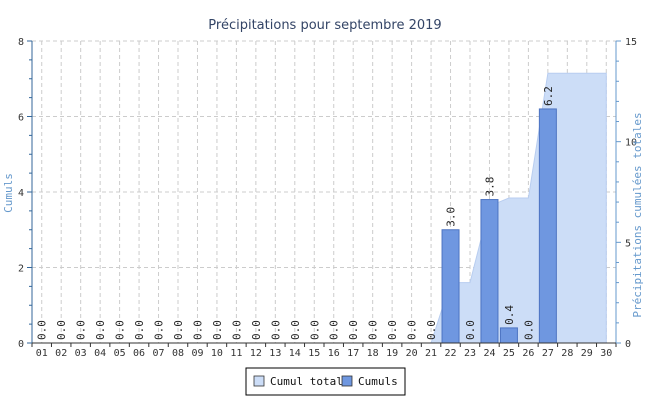 This screenshot has width=650, height=400. Describe the element at coordinates (61, 353) in the screenshot. I see `x-tick-label-02: 02` at that location.